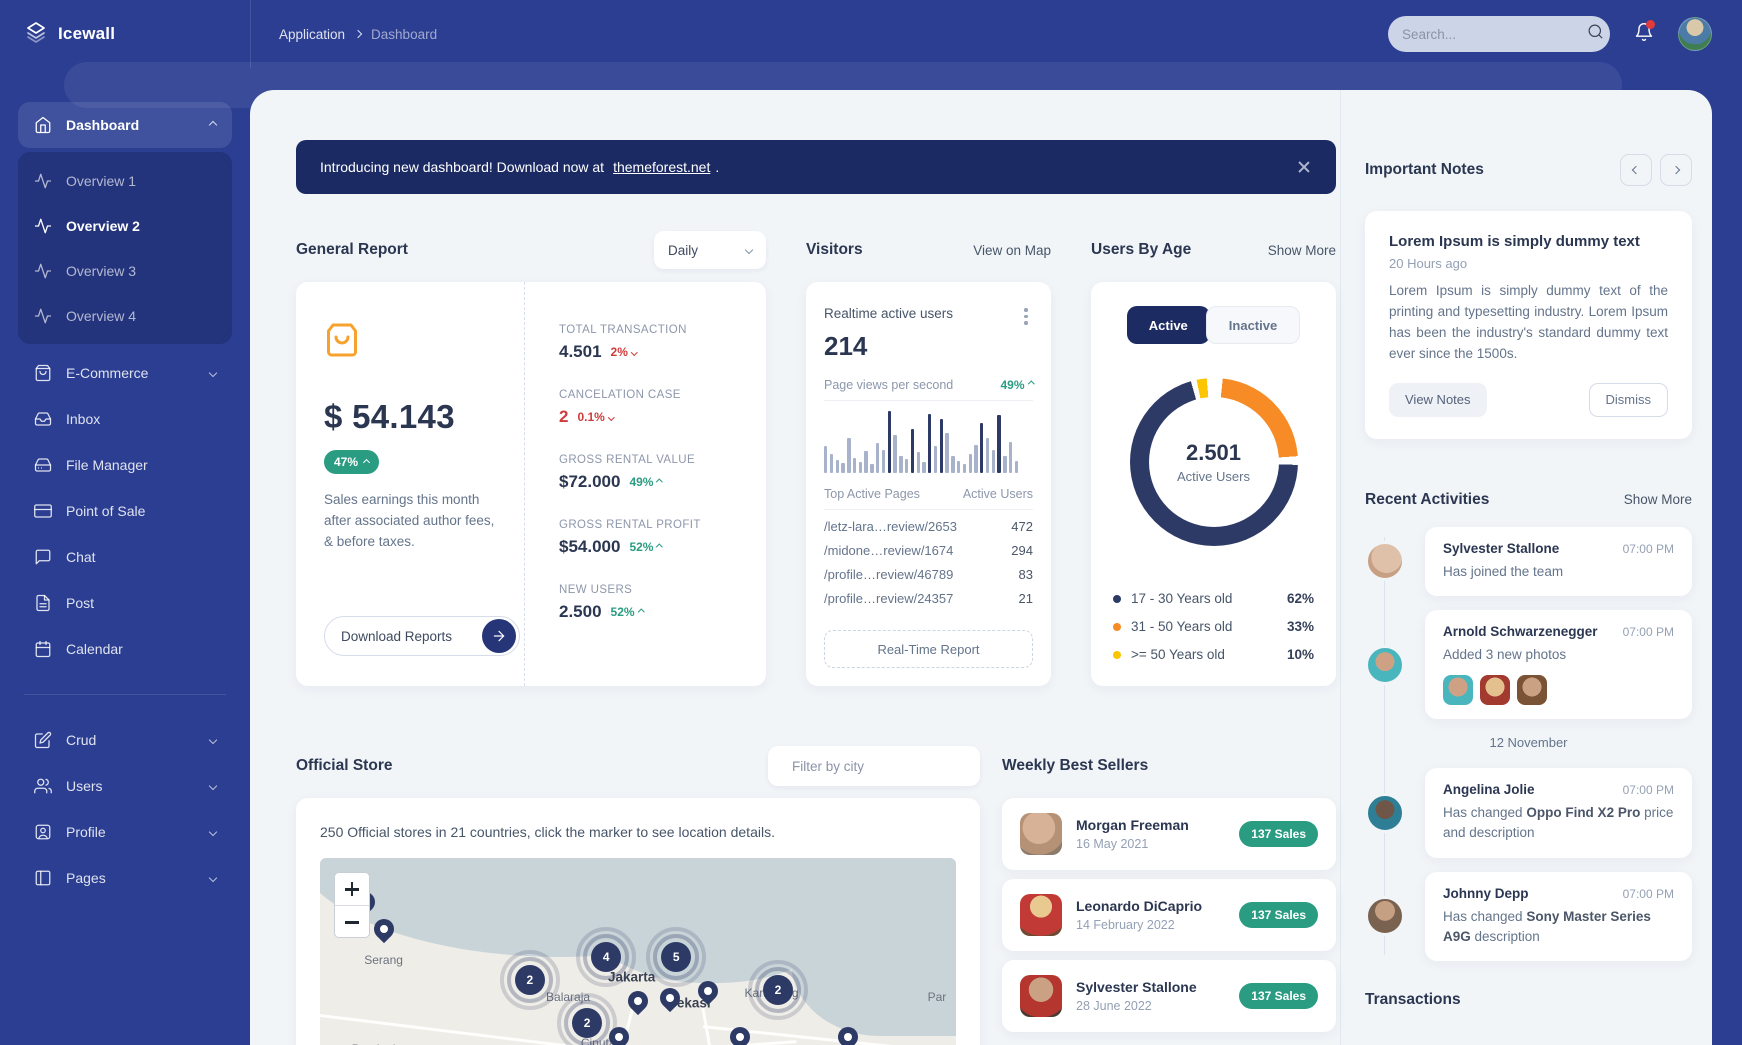  Describe the element at coordinates (101, 315) in the screenshot. I see `sidebar-item-label: Overview 4` at that location.